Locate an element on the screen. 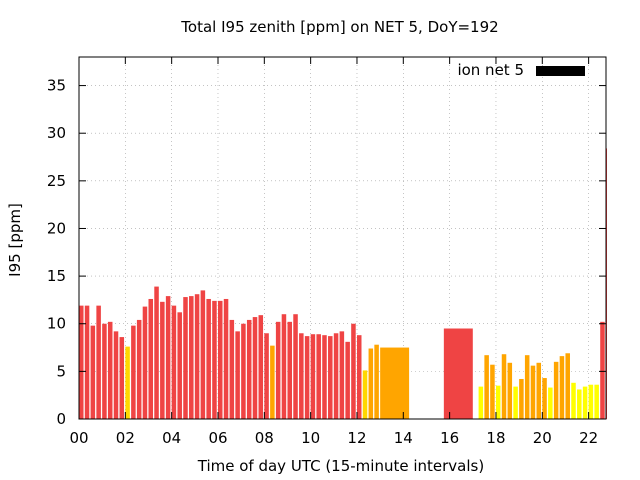 This screenshot has width=640, height=480. y-tick-label: 10 is located at coordinates (56, 324).